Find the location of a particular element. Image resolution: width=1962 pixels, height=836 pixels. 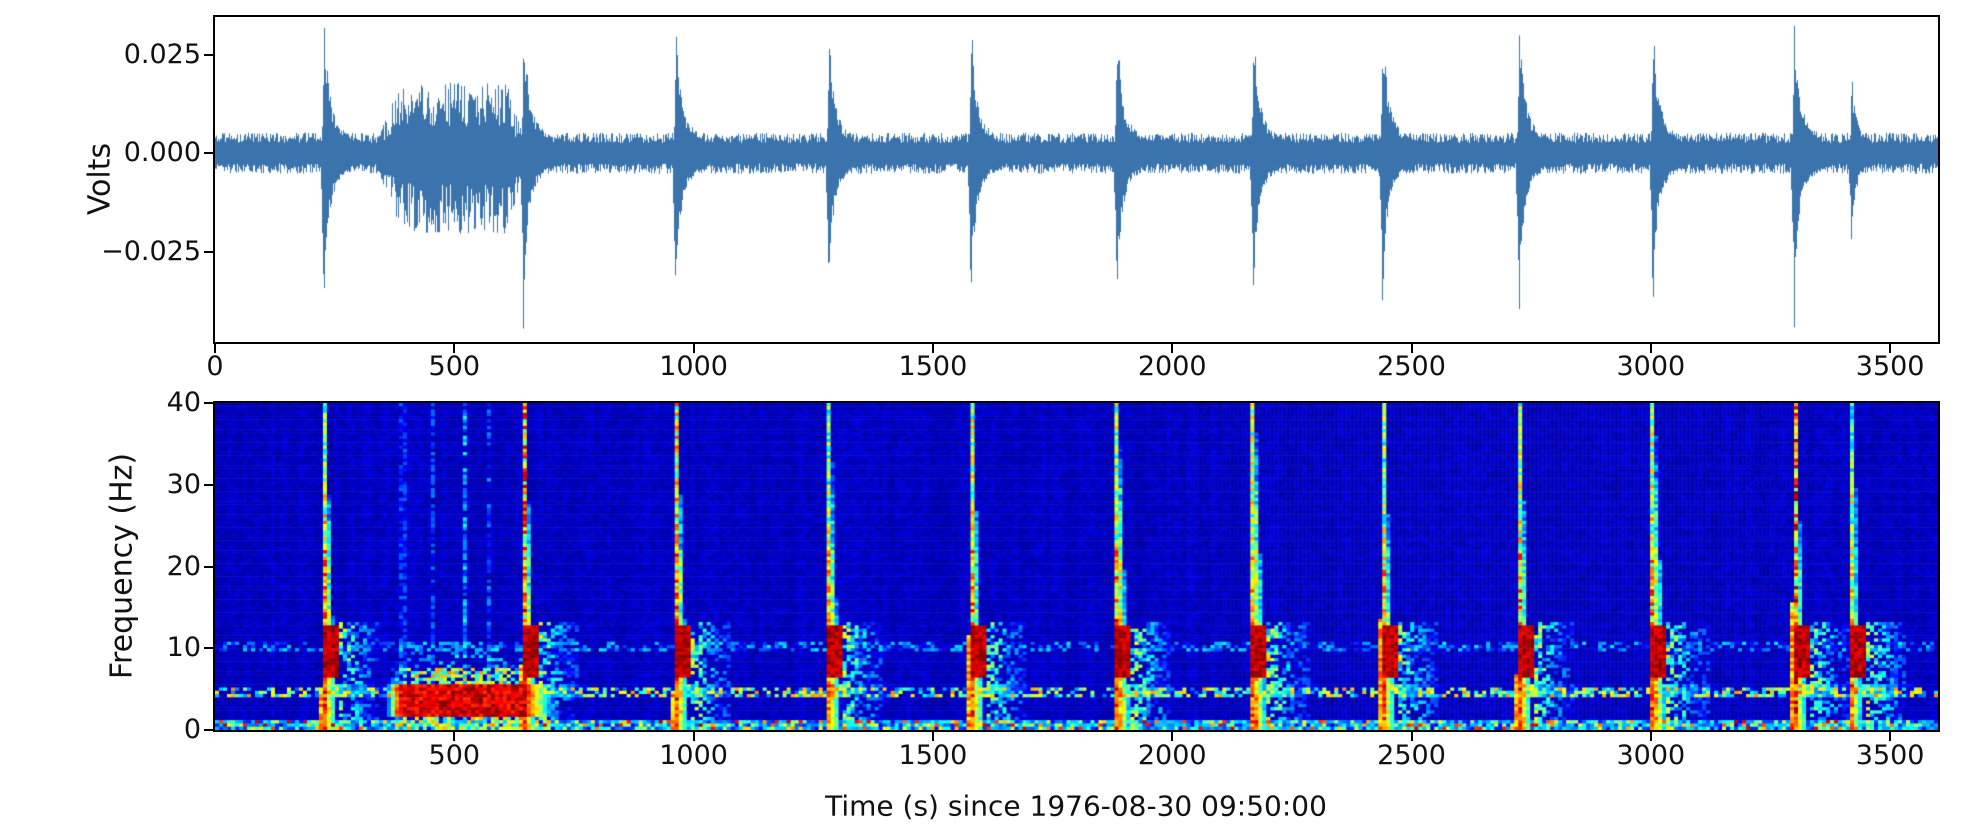

spectrogram-y-tick-label: 0 is located at coordinates (192, 729).